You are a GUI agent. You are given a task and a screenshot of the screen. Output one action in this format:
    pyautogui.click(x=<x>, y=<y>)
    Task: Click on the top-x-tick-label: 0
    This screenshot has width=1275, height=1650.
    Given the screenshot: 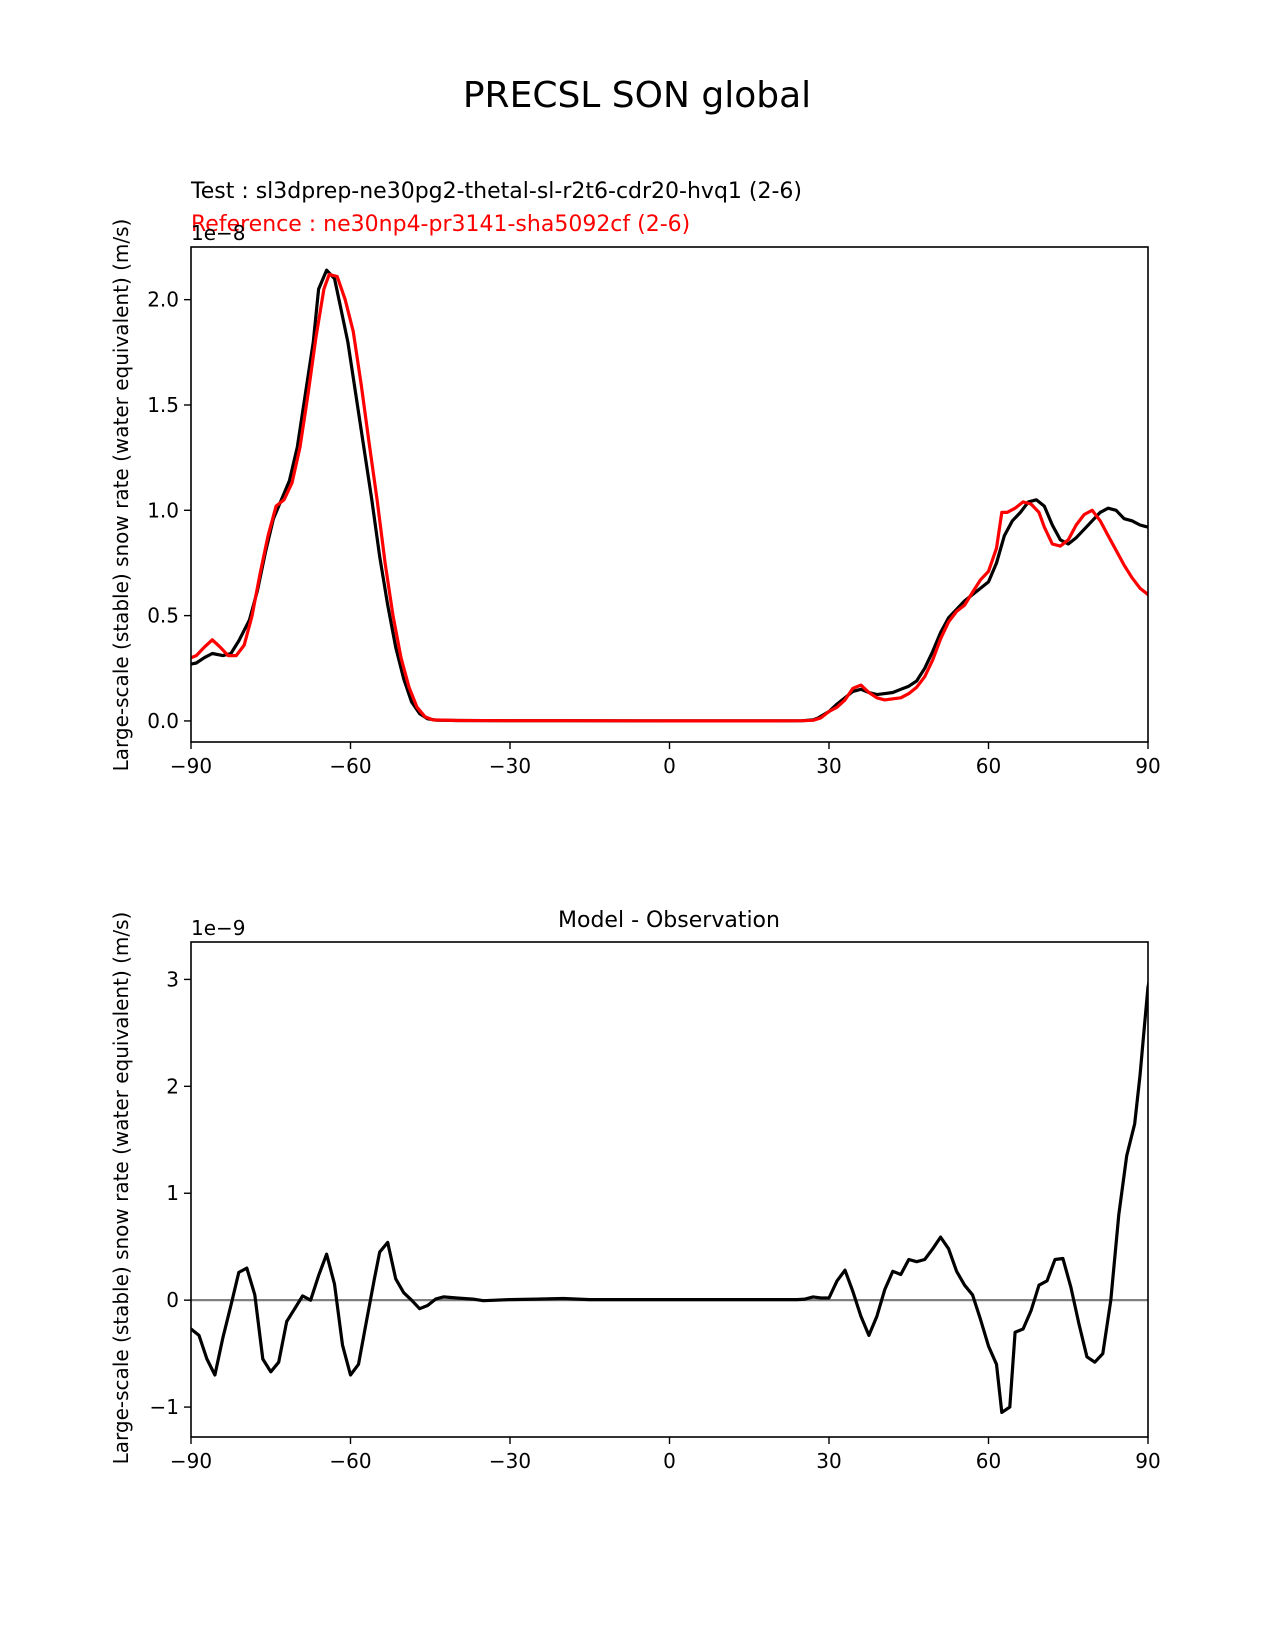 What is the action you would take?
    pyautogui.click(x=669, y=766)
    